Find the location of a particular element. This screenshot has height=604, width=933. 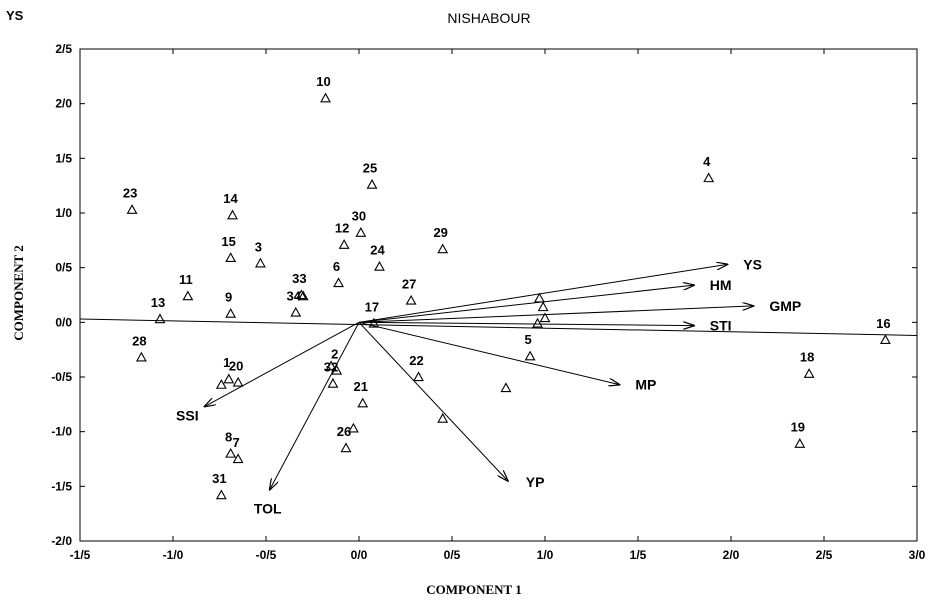

point-label: 9 is located at coordinates (228, 297).